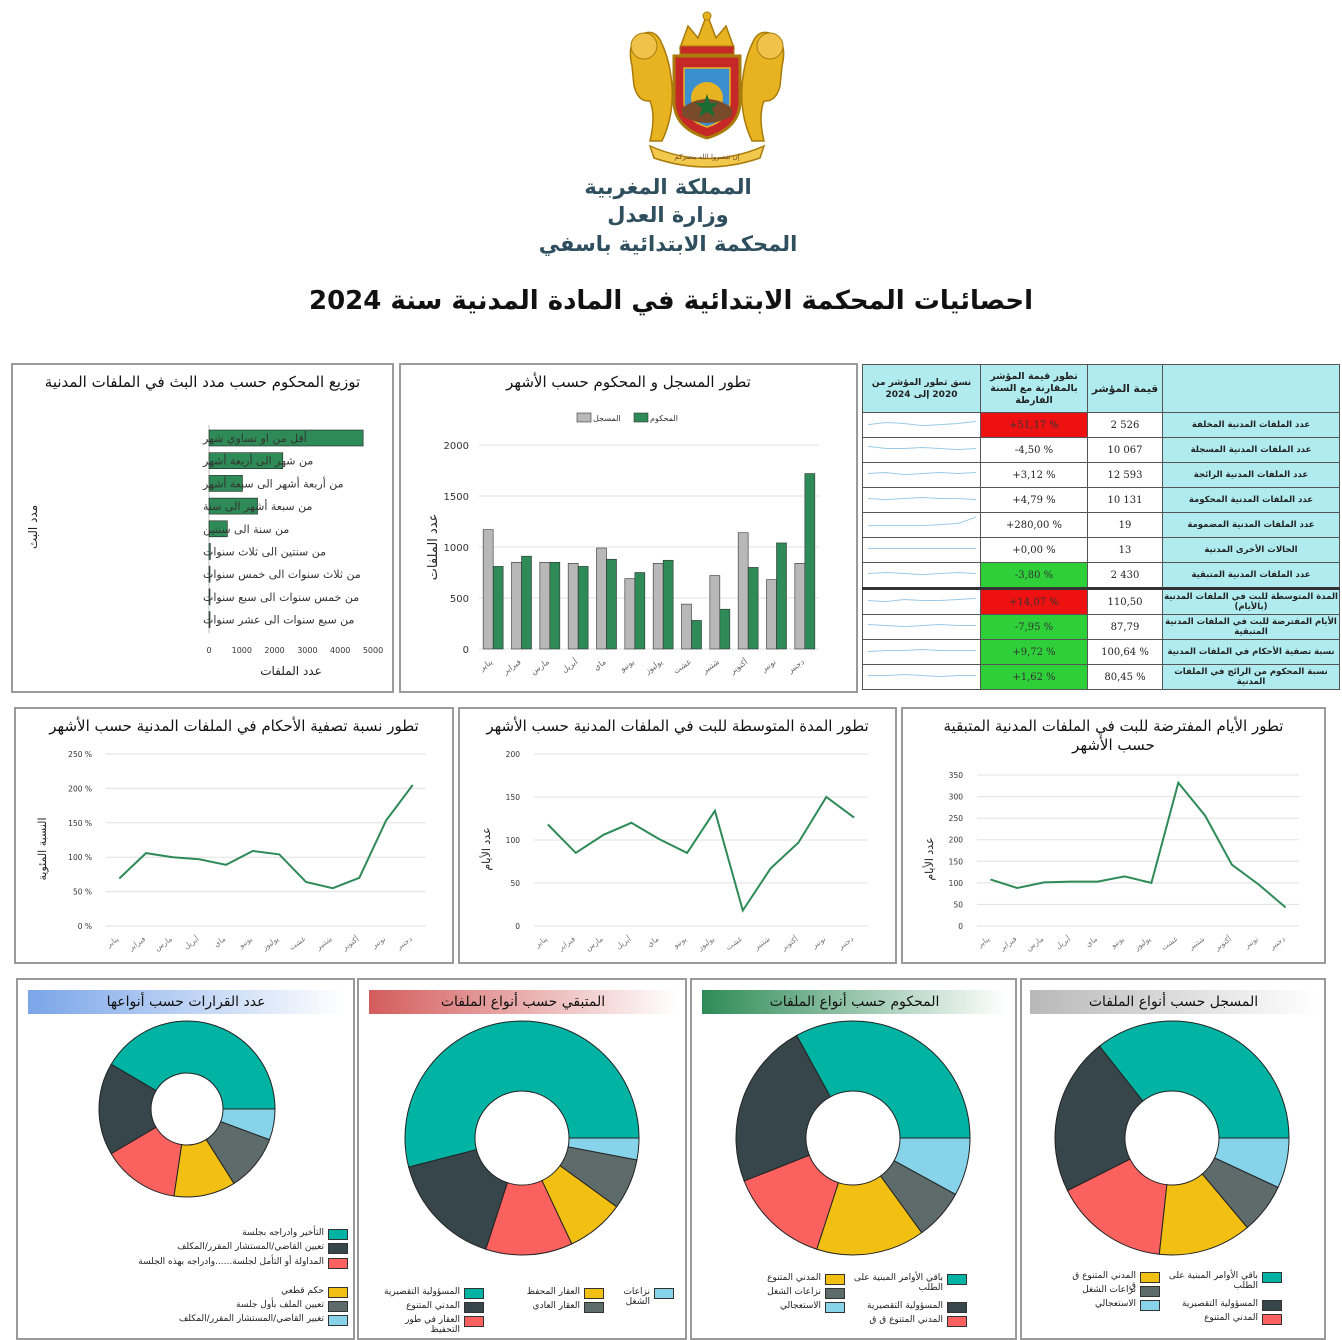 Image resolution: width=1342 pixels, height=1340 pixels. Describe the element at coordinates (281, 597) in the screenshot. I see `duration-category-label: من خمس سنوات الى سبع سنوات` at that location.